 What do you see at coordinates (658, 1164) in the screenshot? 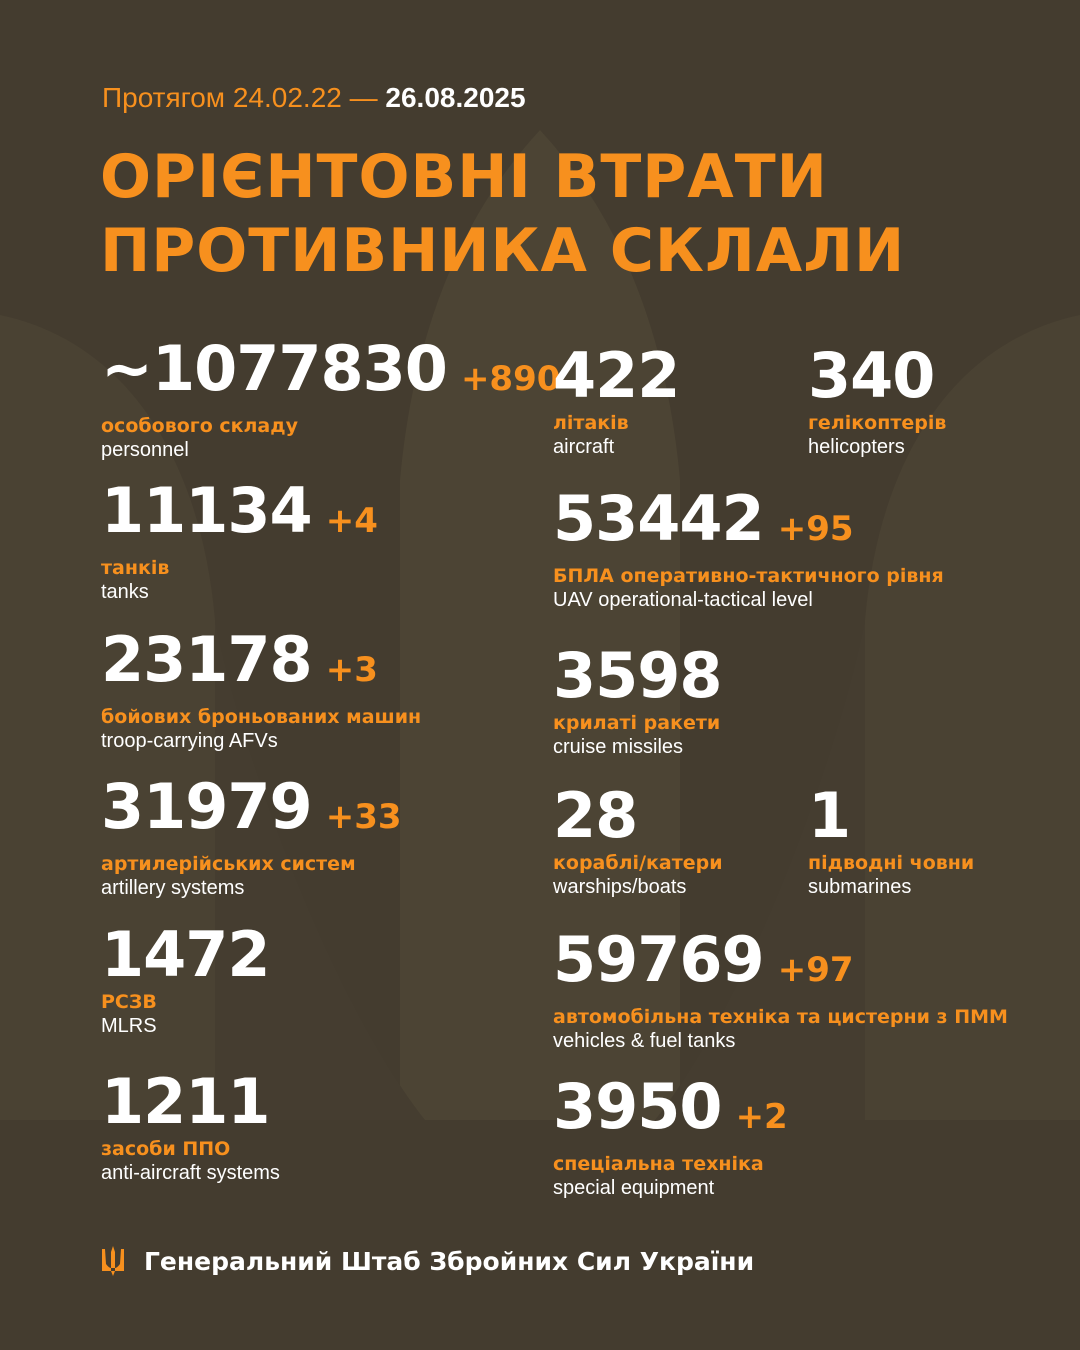
I see `stat-label-ua: спеціальна техніка` at bounding box center [658, 1164].